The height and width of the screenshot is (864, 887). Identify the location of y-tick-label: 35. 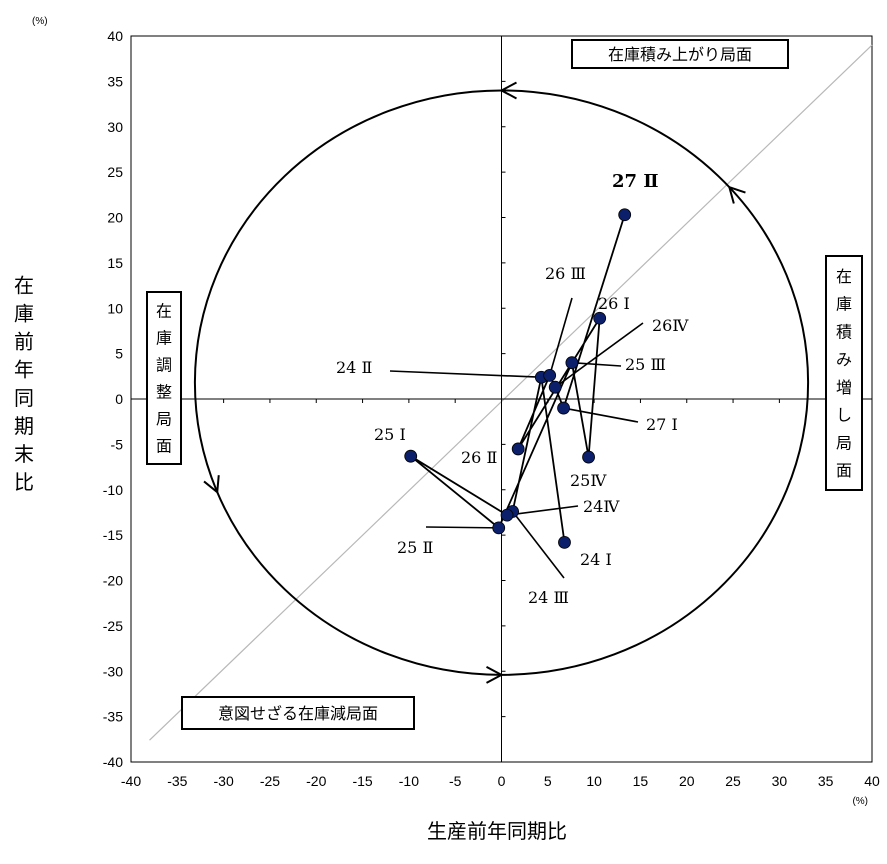
(115, 81).